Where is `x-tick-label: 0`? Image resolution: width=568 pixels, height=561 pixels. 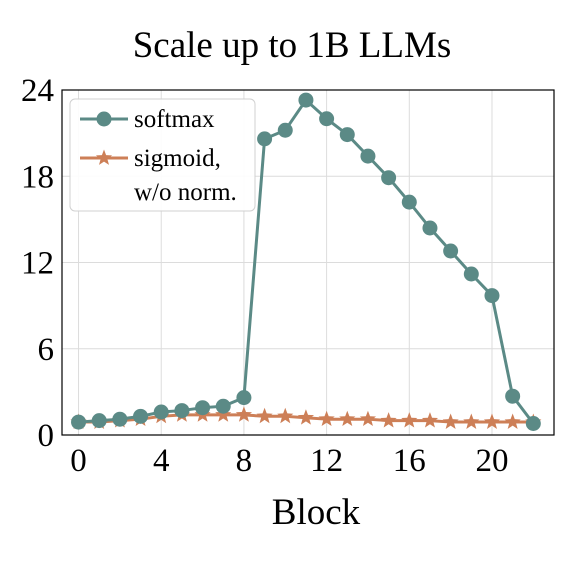
x-tick-label: 0 is located at coordinates (78, 461).